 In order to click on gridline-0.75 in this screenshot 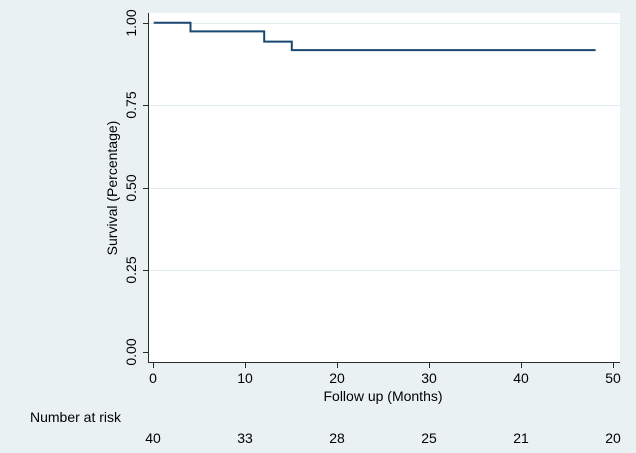, I will do `click(384, 105)`.